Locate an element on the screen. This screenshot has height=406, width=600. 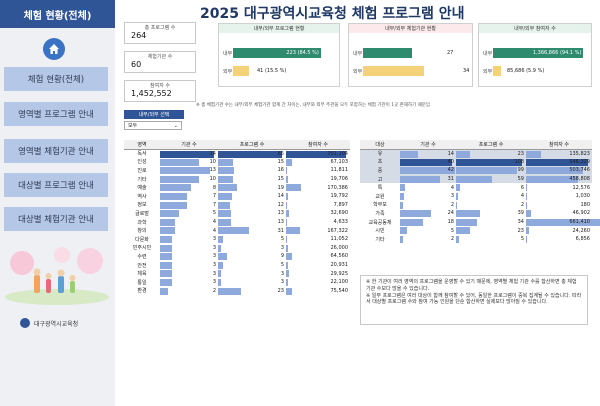
cell-value: 458,808 is located at coordinates (579, 179).